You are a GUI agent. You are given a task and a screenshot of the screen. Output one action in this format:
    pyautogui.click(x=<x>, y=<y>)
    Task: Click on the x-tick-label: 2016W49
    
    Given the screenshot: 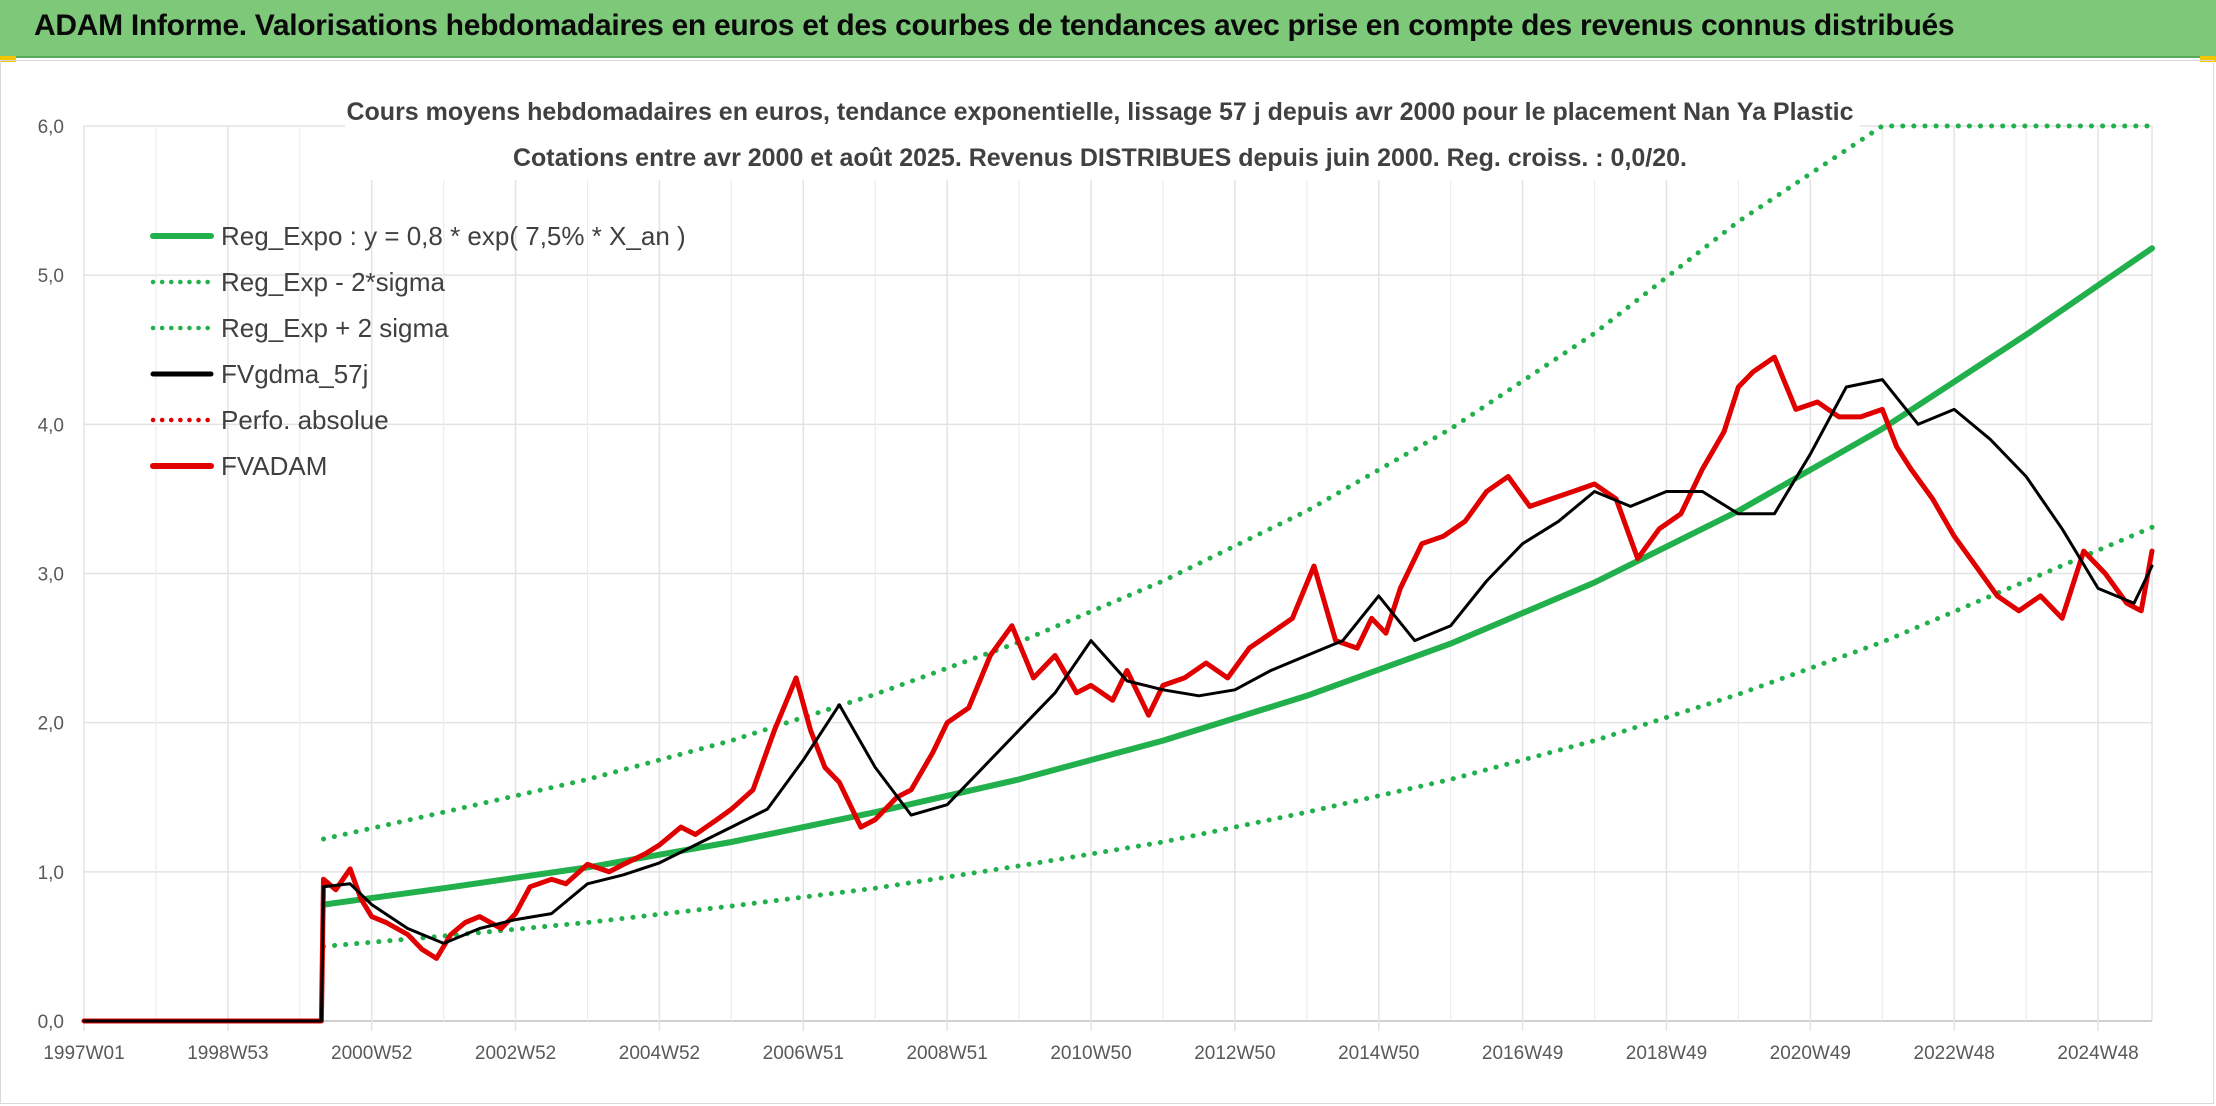 What is the action you would take?
    pyautogui.click(x=1522, y=1053)
    